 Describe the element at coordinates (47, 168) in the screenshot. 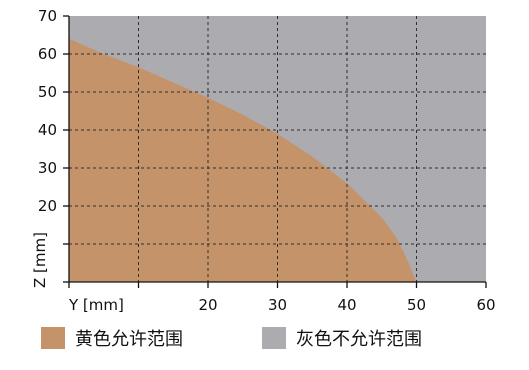

I see `y-tick-label: 30` at that location.